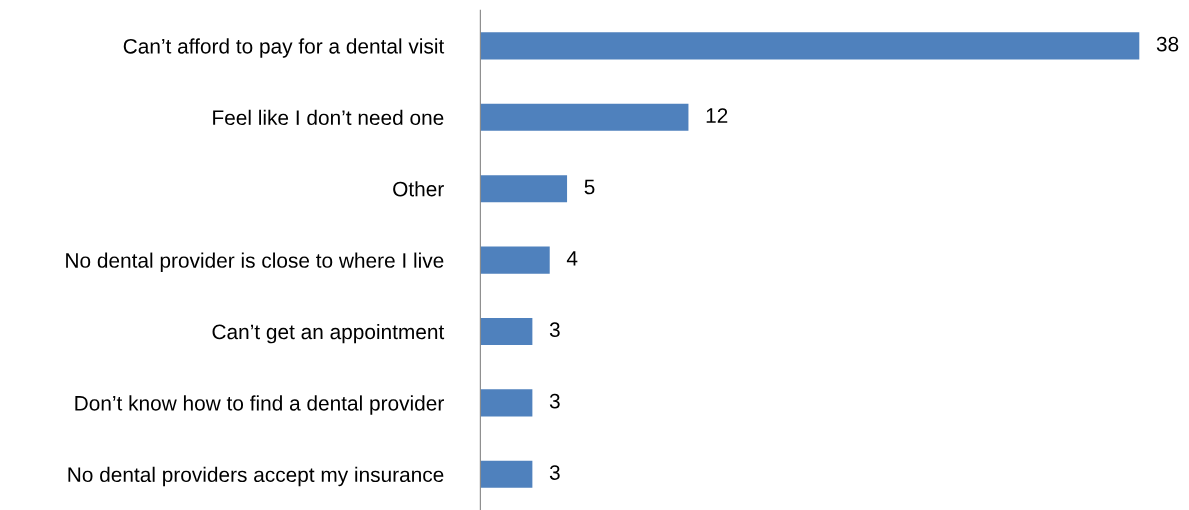  I want to click on y-tick-label: Feel like I don’t need one, so click(328, 117).